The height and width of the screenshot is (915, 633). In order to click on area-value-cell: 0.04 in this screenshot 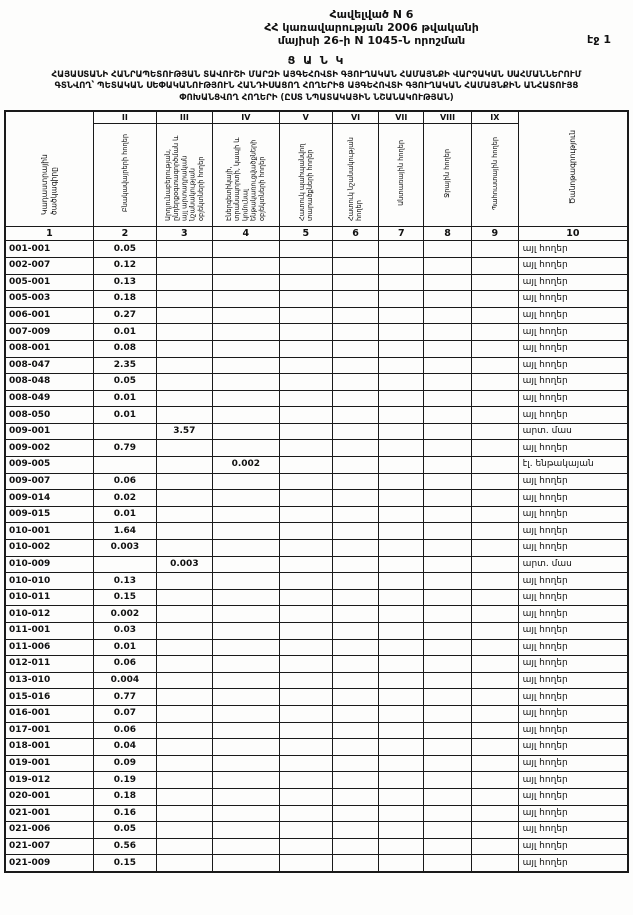, I will do `click(124, 747)`.